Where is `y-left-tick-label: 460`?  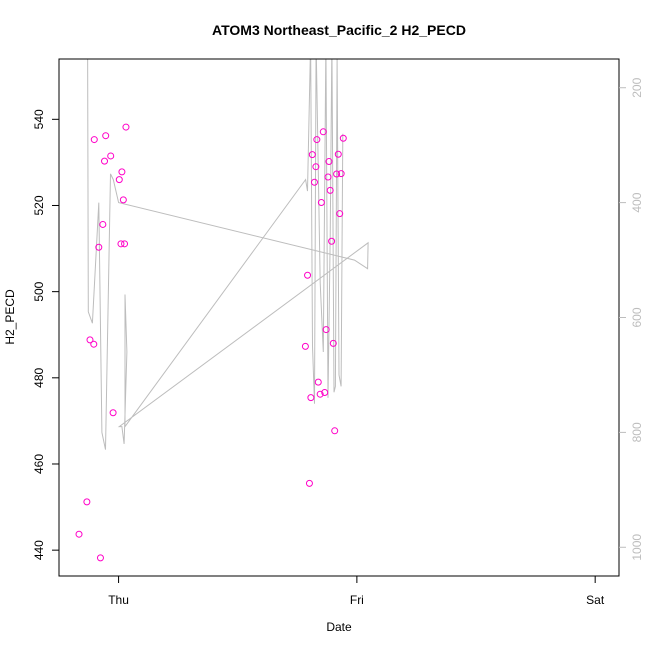 y-left-tick-label: 460 is located at coordinates (39, 464).